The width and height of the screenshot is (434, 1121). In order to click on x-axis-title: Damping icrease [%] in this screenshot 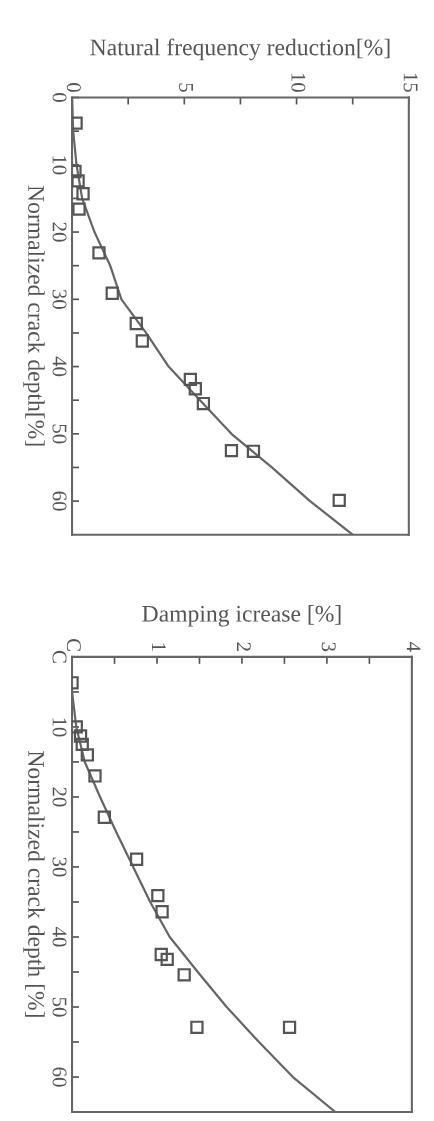, I will do `click(241, 616)`.